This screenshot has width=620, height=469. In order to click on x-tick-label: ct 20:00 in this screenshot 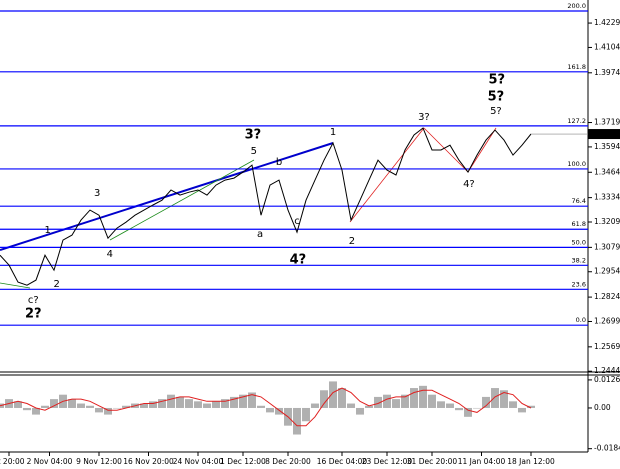, I will do `click(12, 461)`.